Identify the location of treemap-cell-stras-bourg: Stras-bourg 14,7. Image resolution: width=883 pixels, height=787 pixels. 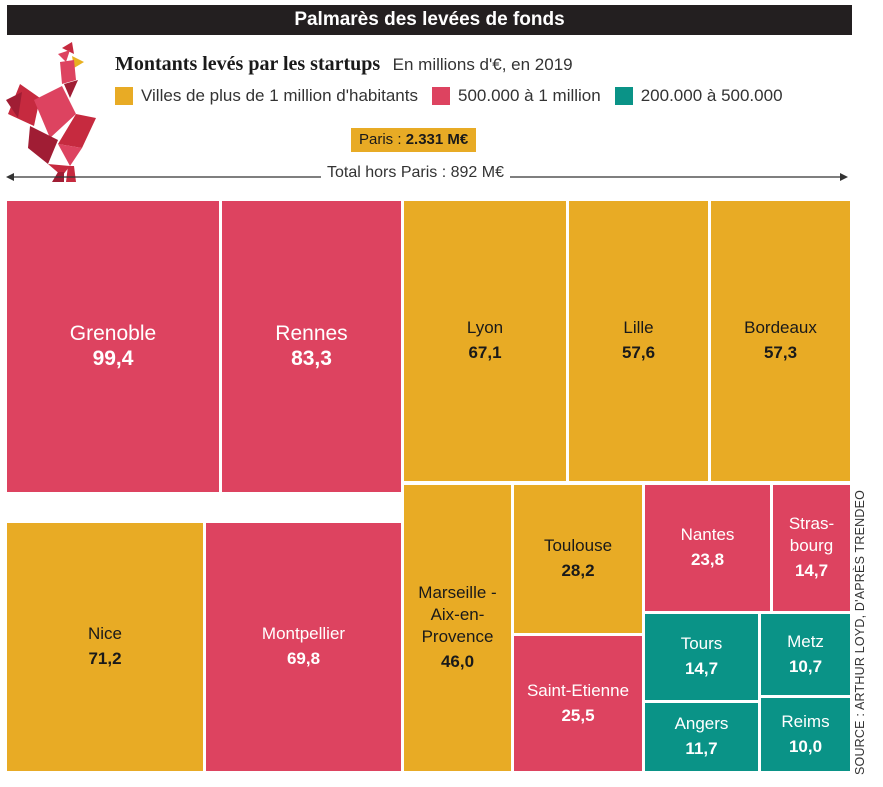
(811, 548).